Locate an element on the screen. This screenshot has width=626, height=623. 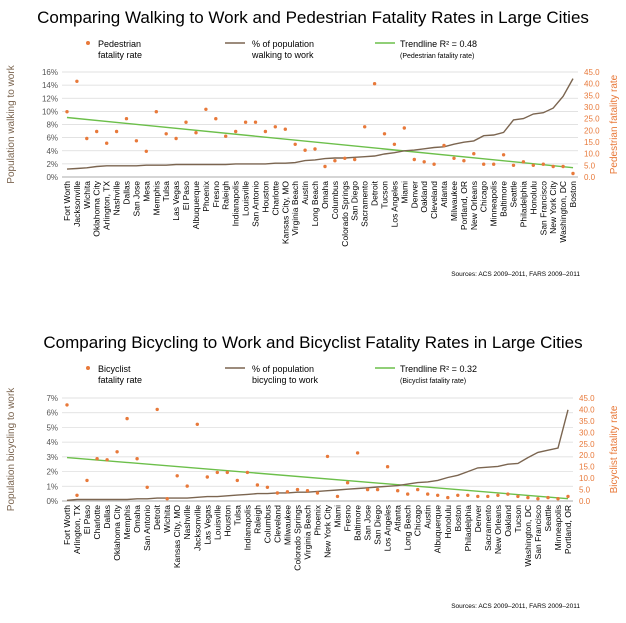
category-label: Mesa is located at coordinates (146, 191).